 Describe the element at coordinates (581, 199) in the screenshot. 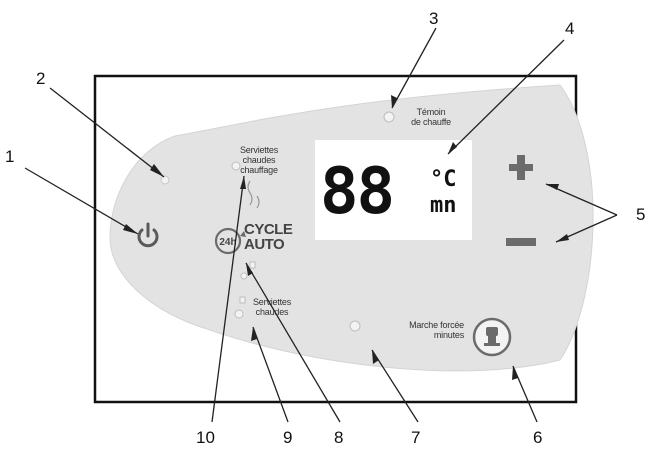

I see `leader-line-5a` at that location.